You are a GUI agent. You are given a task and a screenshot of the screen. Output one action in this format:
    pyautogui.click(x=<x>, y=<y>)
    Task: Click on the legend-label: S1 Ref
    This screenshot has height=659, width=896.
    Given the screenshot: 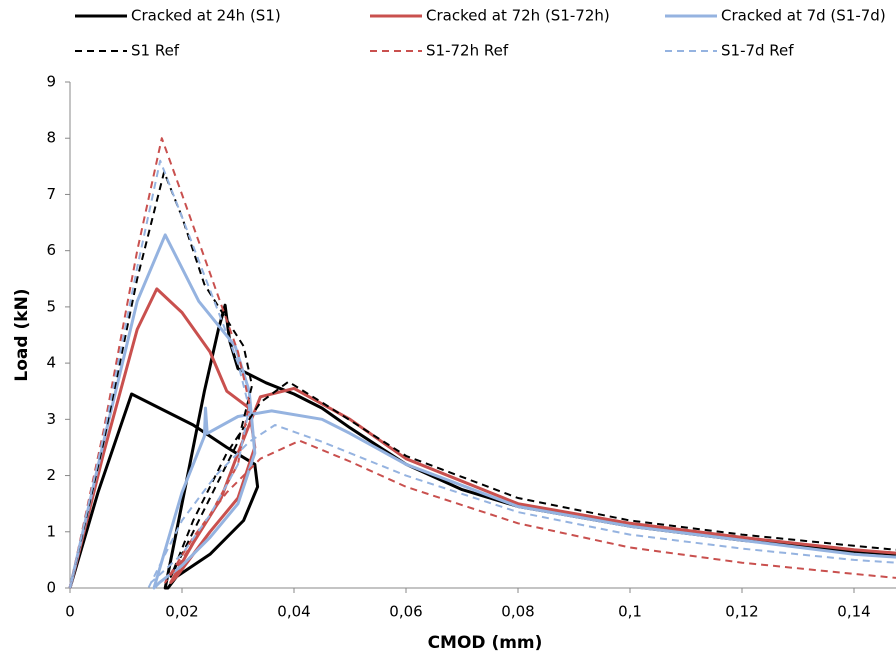 What is the action you would take?
    pyautogui.click(x=155, y=51)
    